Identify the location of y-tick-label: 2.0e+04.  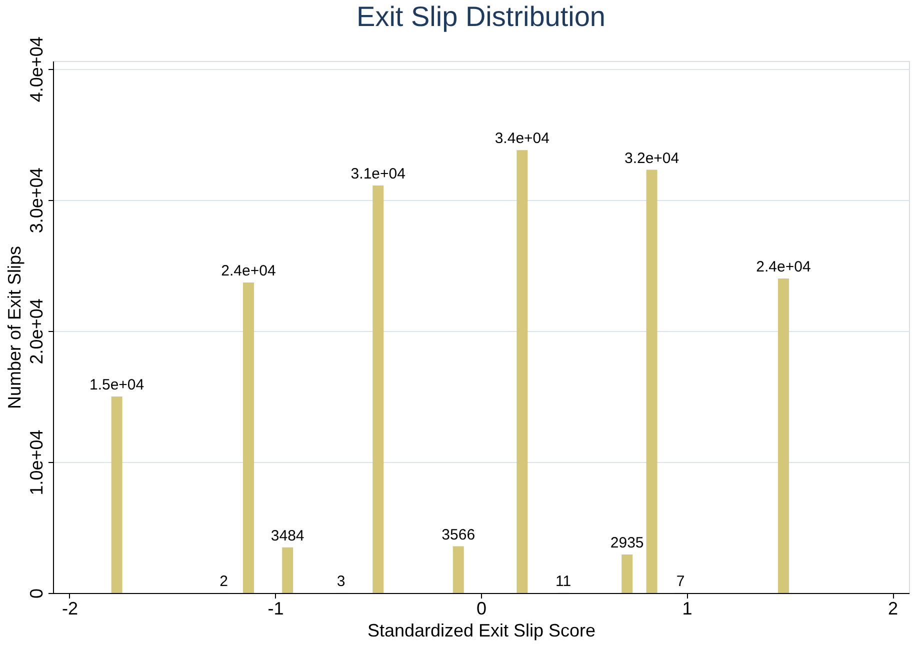
(36, 331).